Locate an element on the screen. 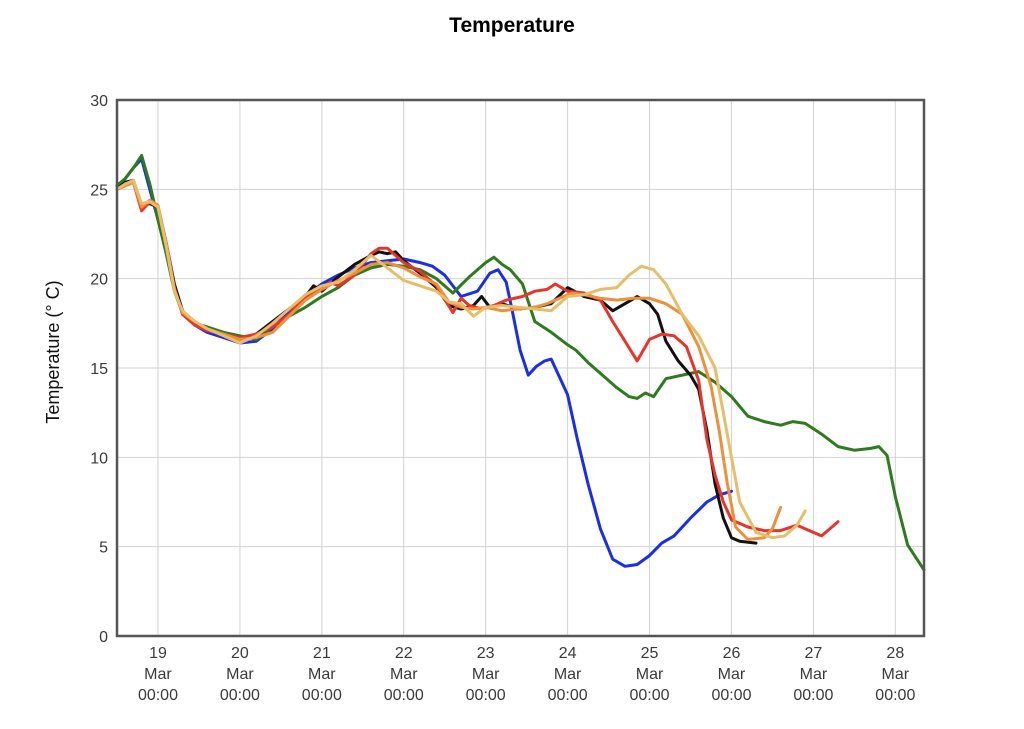 The height and width of the screenshot is (729, 1024). y-tick-label: 0 is located at coordinates (103, 637).